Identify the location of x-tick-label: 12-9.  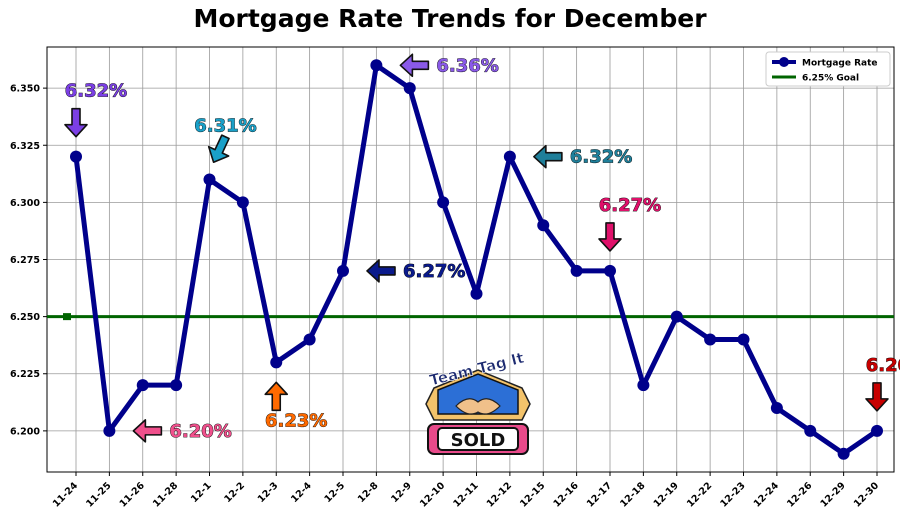
(401, 492).